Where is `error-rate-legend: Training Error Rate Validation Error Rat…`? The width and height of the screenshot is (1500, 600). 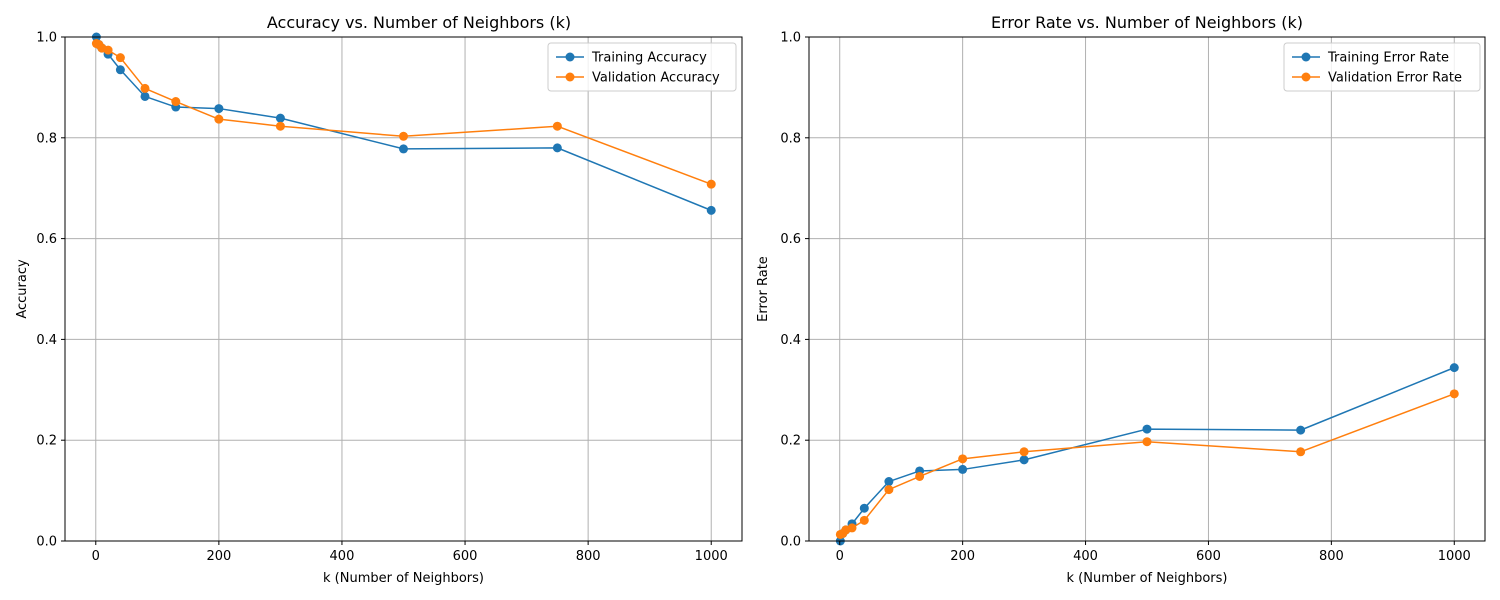
error-rate-legend: Training Error Rate Validation Error Rat… is located at coordinates (1382, 67).